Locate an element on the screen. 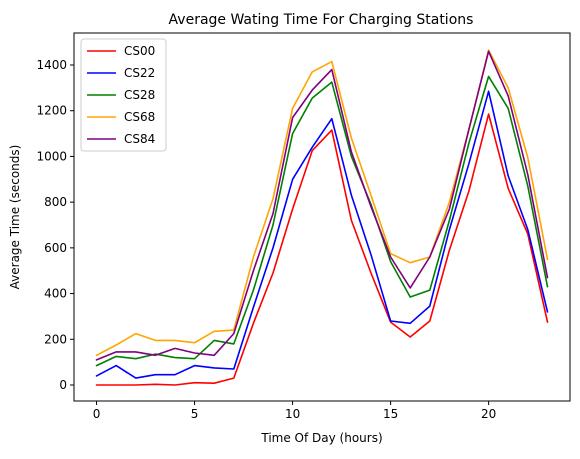  legend-label-cs84: CS84 is located at coordinates (139, 139).